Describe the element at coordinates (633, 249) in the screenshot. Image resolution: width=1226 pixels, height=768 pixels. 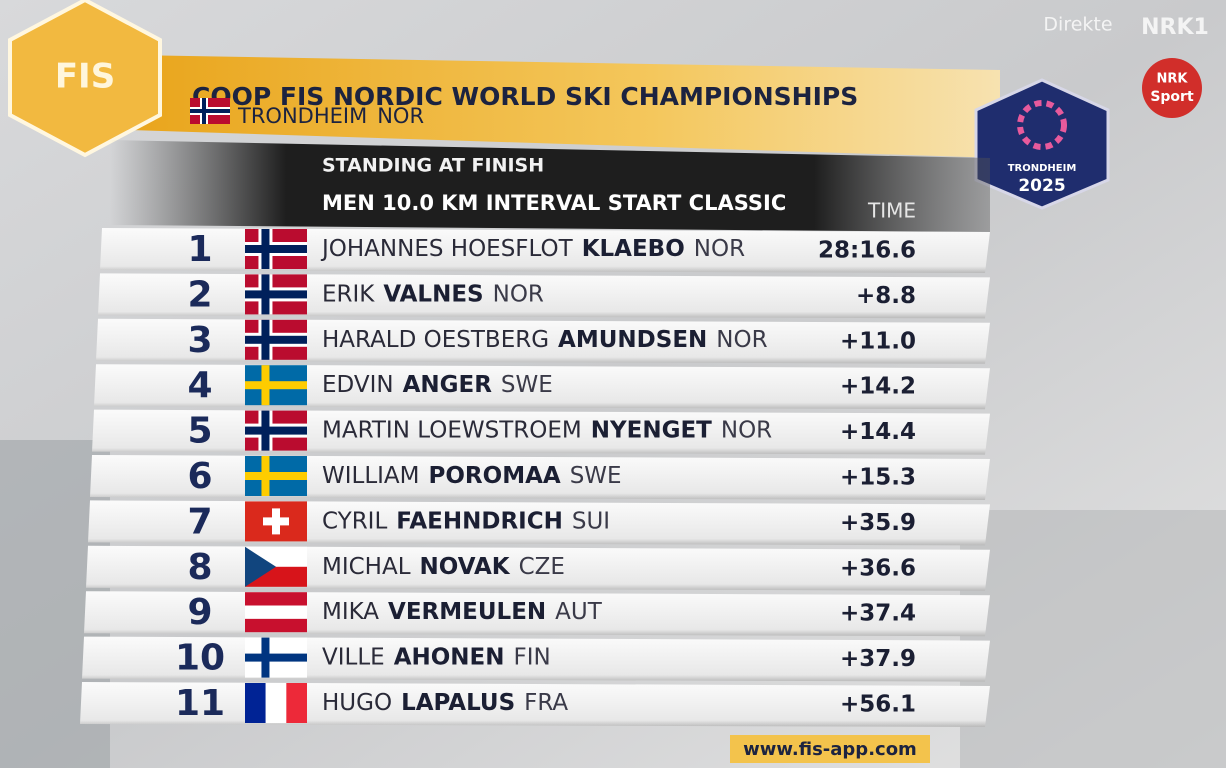
I see `last-name: KLAEBO` at that location.